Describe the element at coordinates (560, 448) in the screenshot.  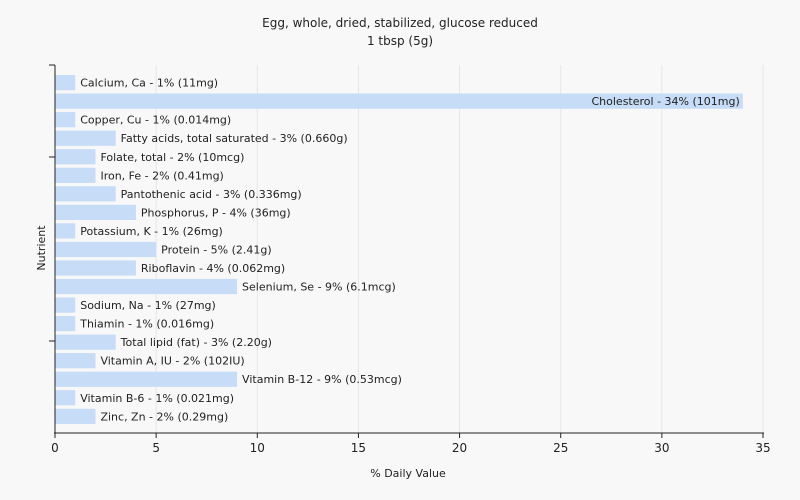
I see `x-tick-label-25: 25` at that location.